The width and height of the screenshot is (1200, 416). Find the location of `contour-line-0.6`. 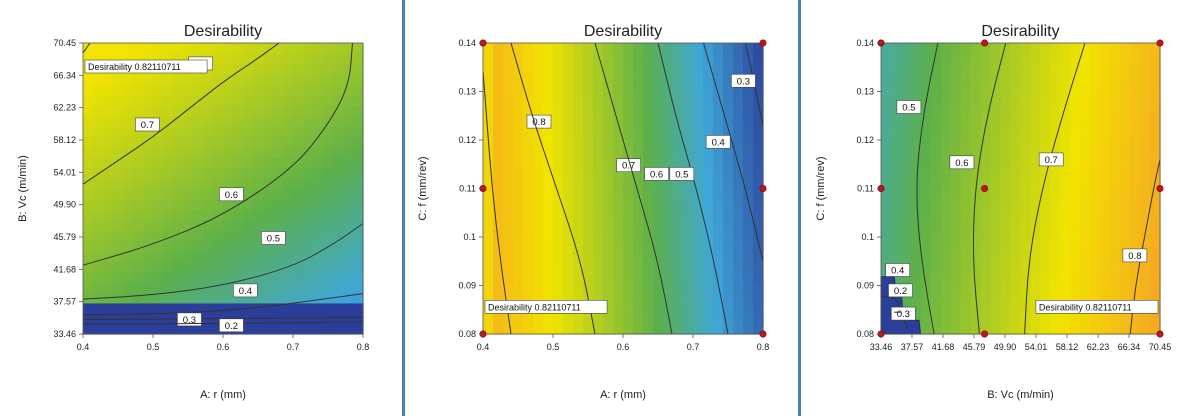

contour-line-0.6 is located at coordinates (989, 188).